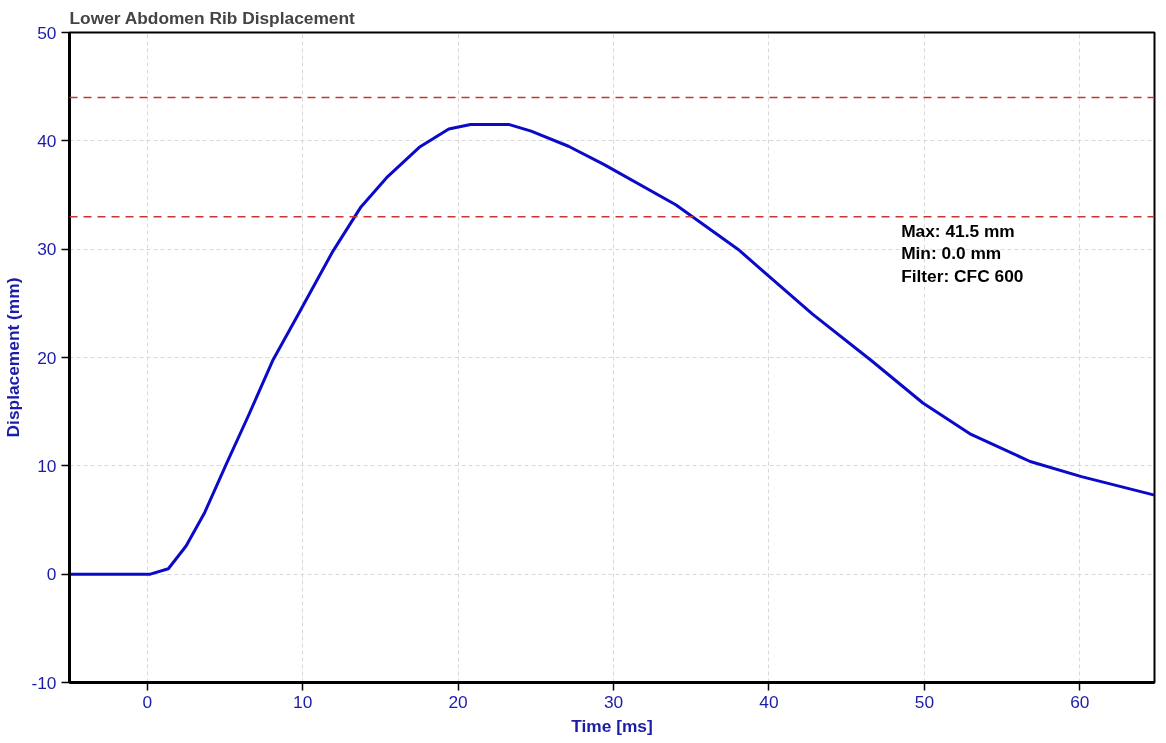 The height and width of the screenshot is (743, 1166). I want to click on x-tick-label: 0, so click(147, 701).